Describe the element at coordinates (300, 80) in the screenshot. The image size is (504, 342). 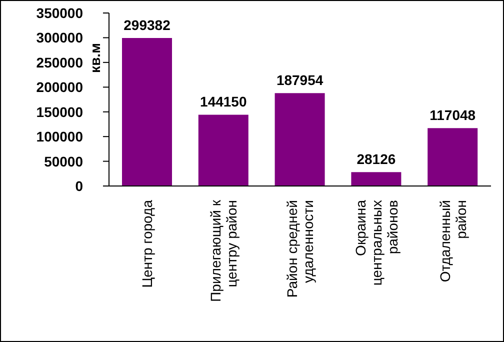
I see `data-label: 187954` at that location.